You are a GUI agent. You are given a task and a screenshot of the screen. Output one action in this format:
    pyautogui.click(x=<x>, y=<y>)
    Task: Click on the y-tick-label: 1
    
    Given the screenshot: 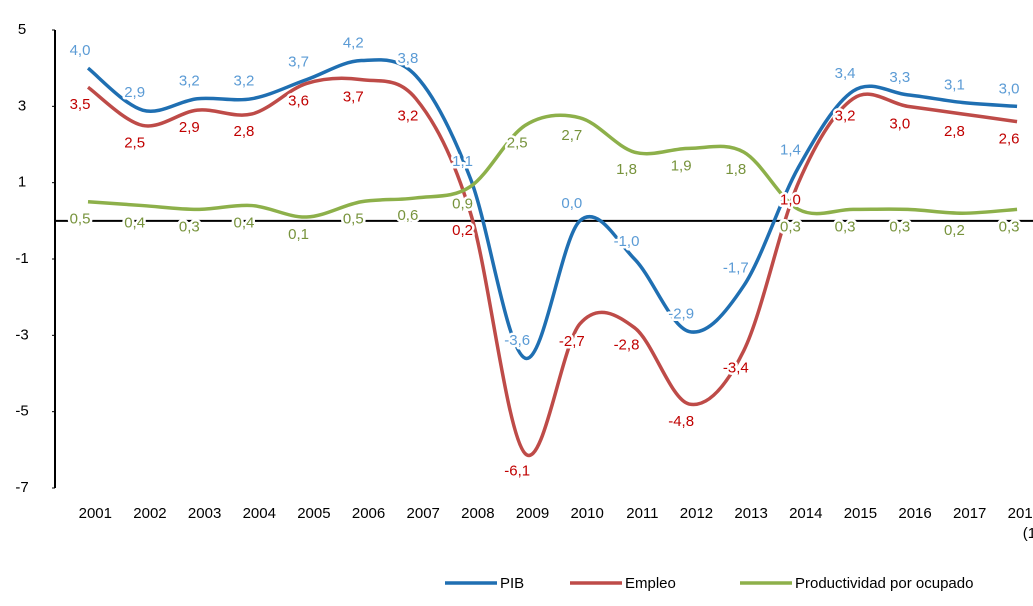 What is the action you would take?
    pyautogui.click(x=22, y=182)
    